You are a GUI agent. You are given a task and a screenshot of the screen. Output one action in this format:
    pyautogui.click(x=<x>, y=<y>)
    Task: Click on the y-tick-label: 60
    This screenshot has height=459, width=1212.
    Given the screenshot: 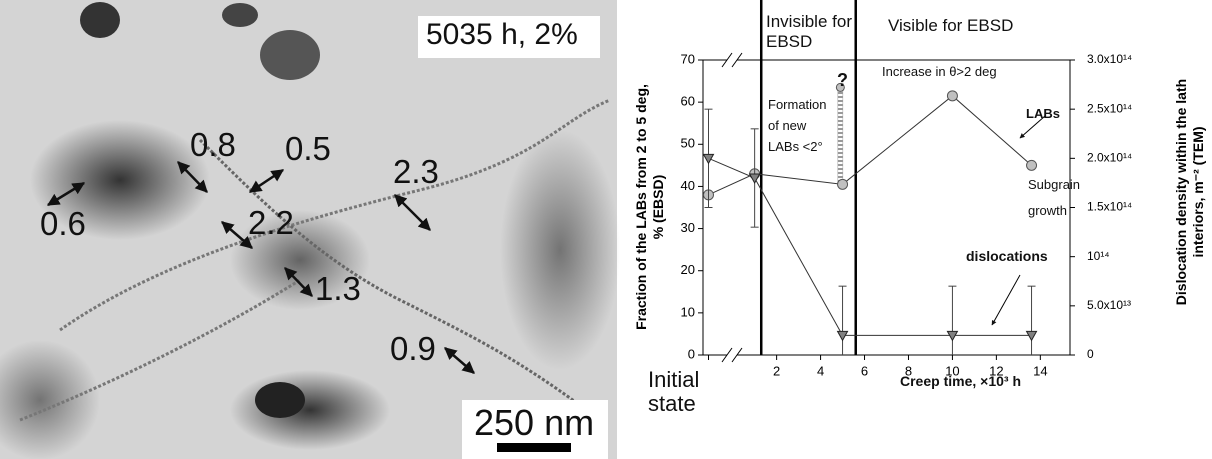 What is the action you would take?
    pyautogui.click(x=688, y=101)
    